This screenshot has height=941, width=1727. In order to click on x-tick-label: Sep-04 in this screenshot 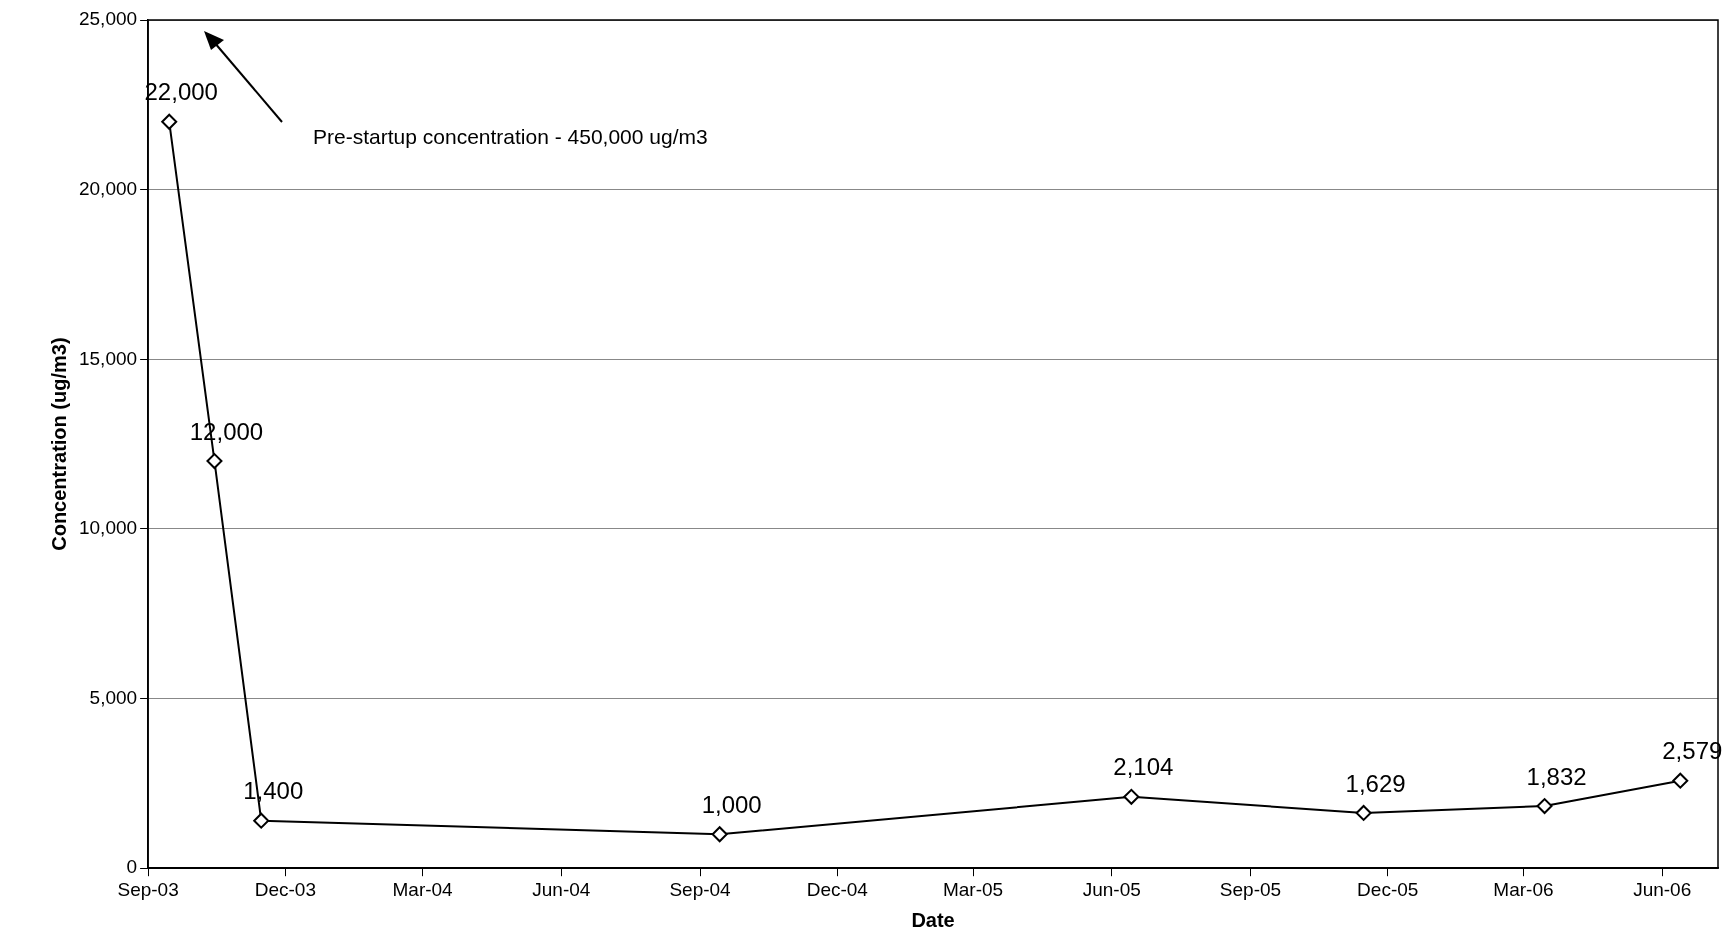, I will do `click(700, 889)`.